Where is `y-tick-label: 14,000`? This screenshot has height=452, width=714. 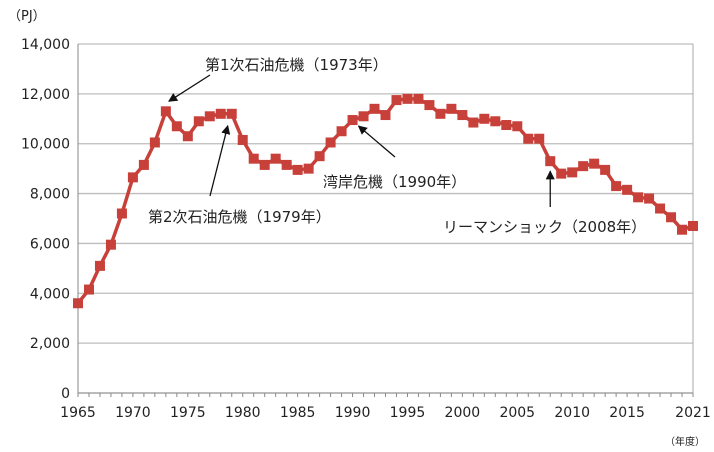 y-tick-label: 14,000 is located at coordinates (45, 45).